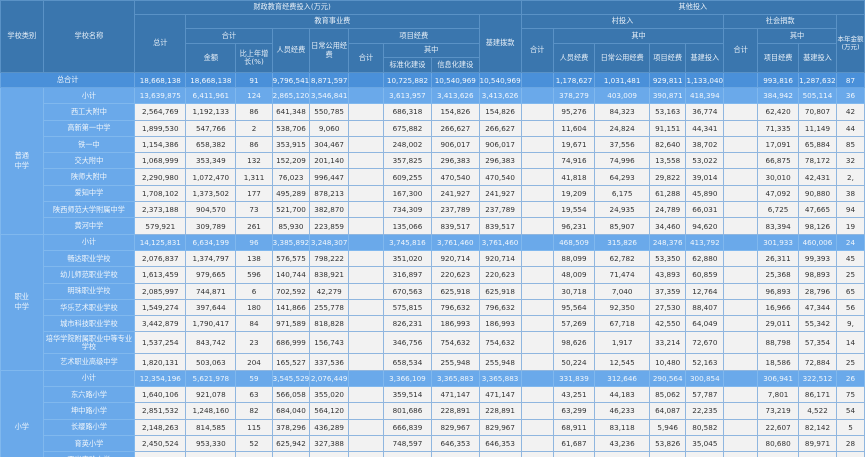  What do you see at coordinates (254, 193) in the screenshot?
I see `table-cell: 177` at bounding box center [254, 193].